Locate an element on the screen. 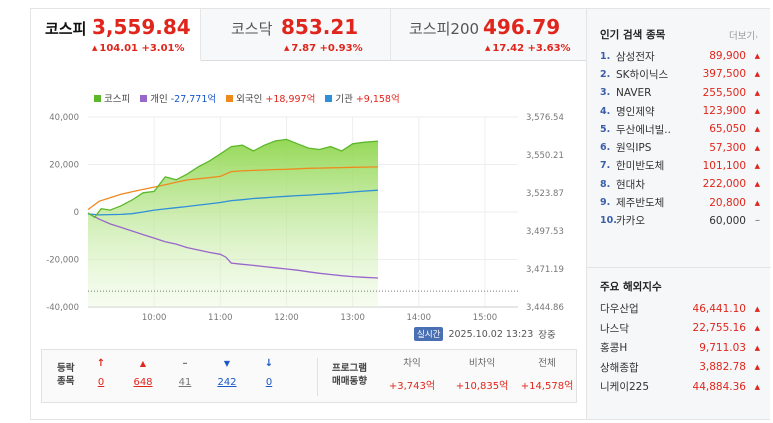 The image size is (773, 423). breadth-value: 41 is located at coordinates (185, 382).